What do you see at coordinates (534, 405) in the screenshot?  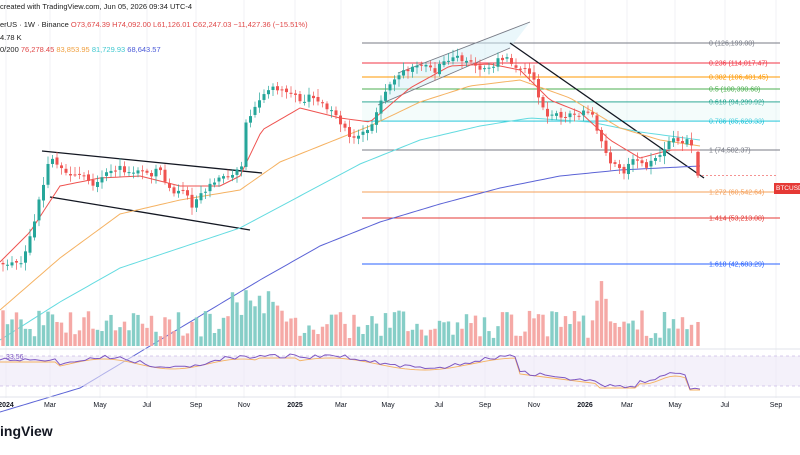 I see `x-axis-tick-label: Nov` at bounding box center [534, 405].